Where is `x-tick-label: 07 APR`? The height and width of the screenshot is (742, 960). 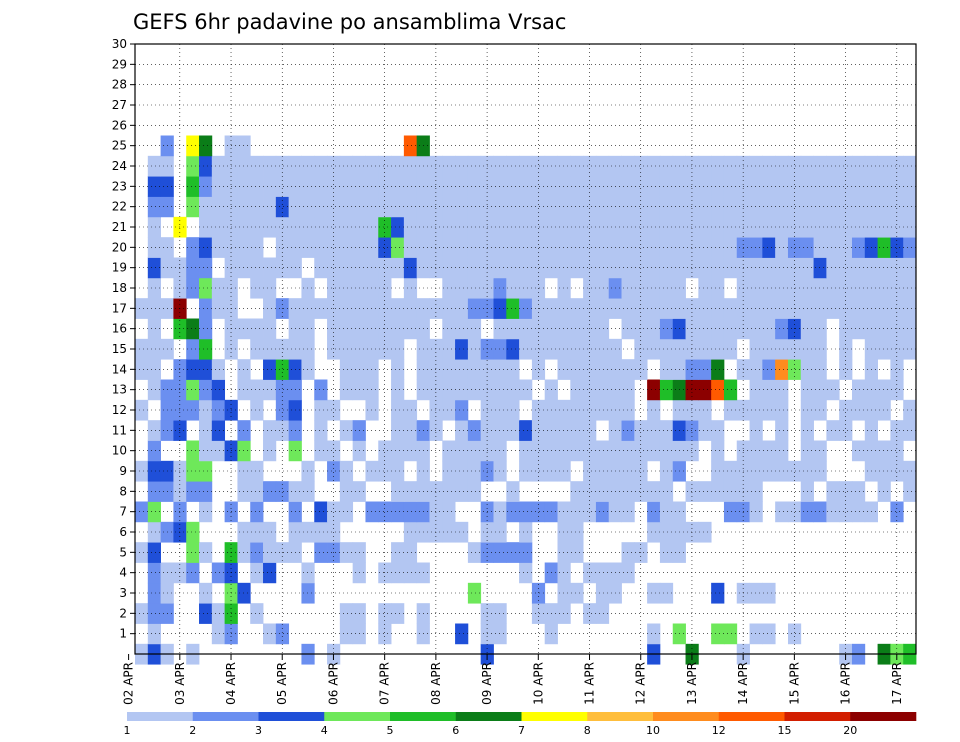
x-tick-label: 07 APR is located at coordinates (385, 683).